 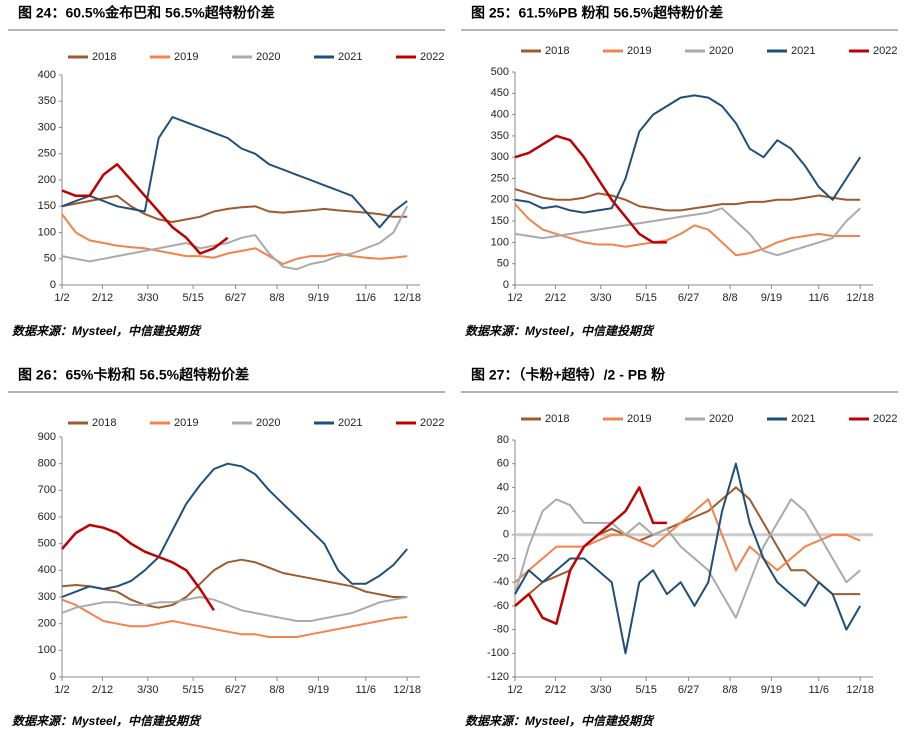 I want to click on y-tick-label: 80, so click(x=503, y=440).